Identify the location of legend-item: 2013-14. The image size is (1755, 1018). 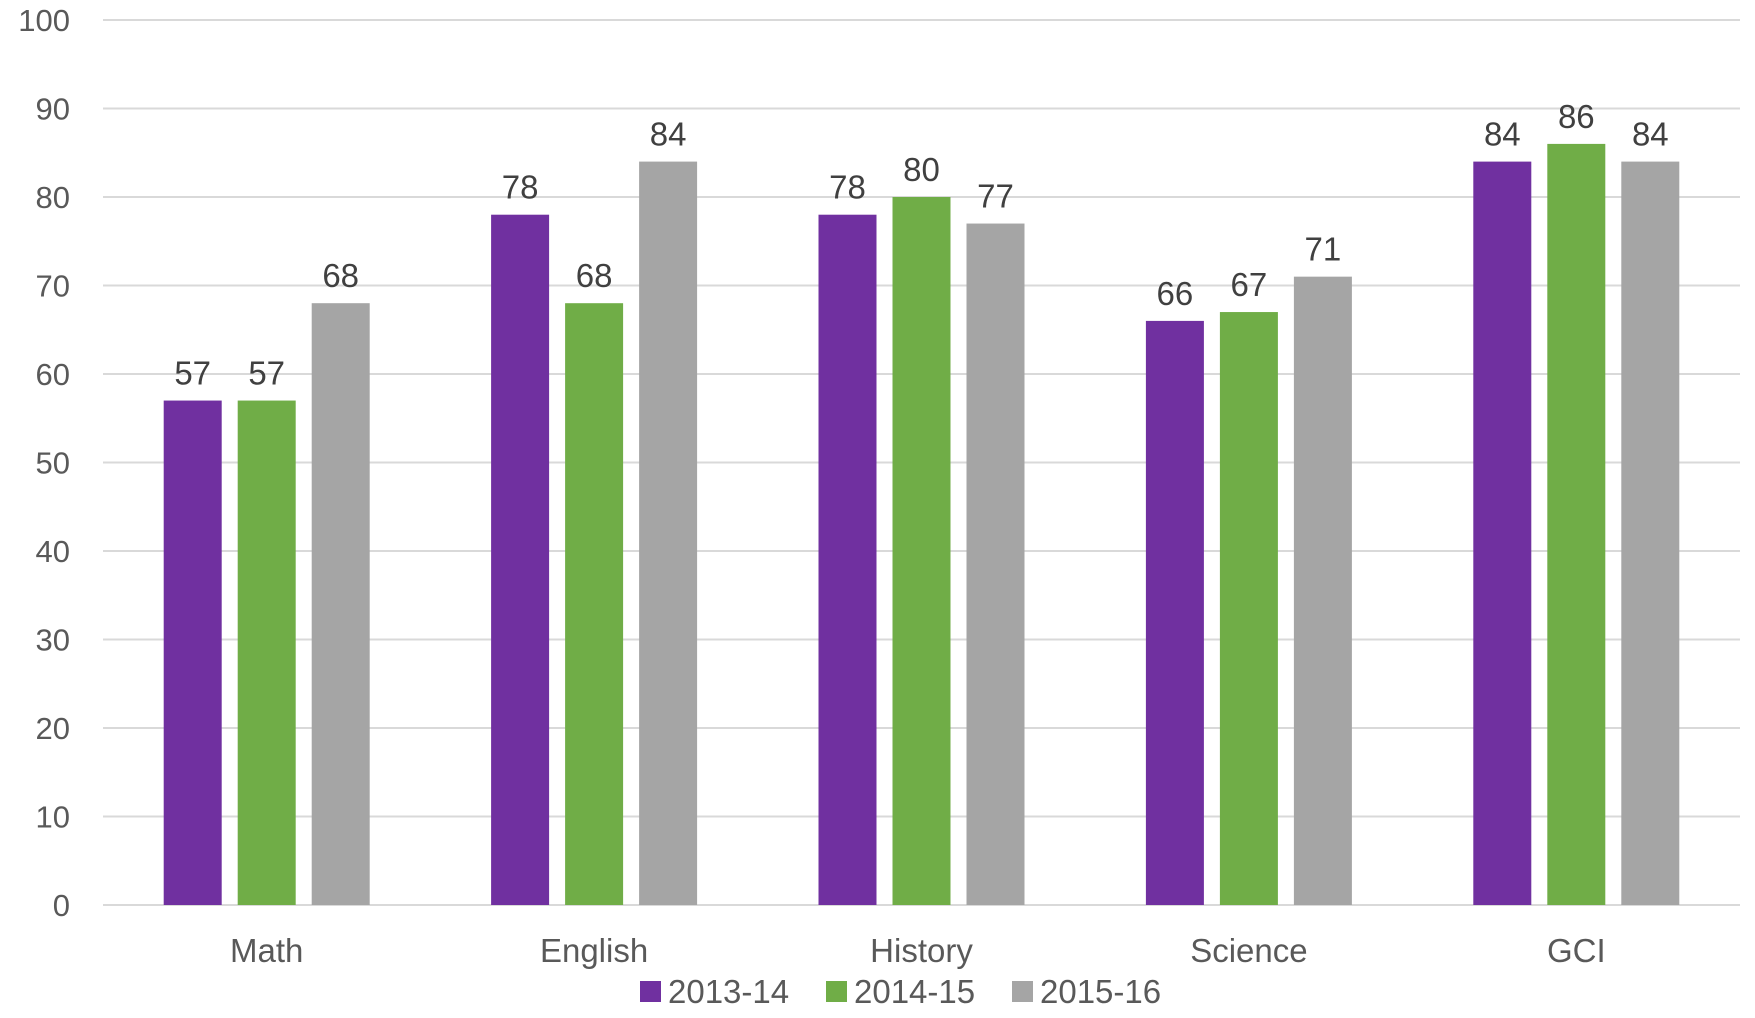
(714, 991).